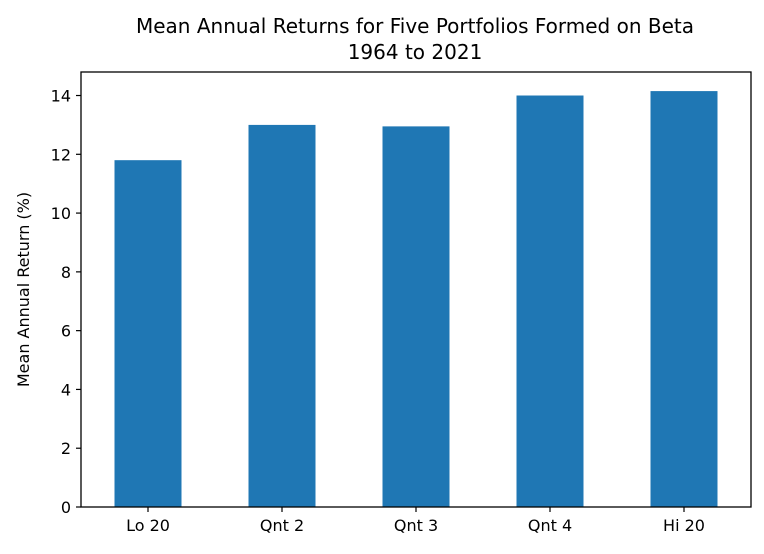  What do you see at coordinates (66, 272) in the screenshot?
I see `y-tick-label: 8` at bounding box center [66, 272].